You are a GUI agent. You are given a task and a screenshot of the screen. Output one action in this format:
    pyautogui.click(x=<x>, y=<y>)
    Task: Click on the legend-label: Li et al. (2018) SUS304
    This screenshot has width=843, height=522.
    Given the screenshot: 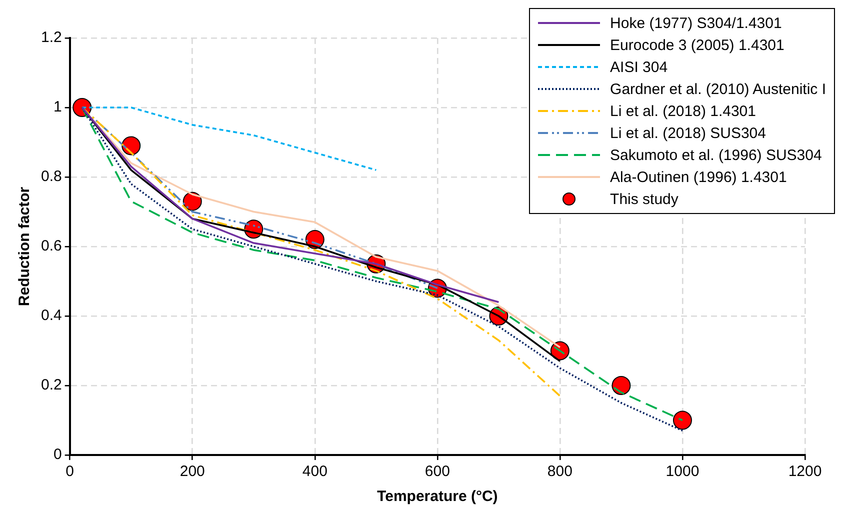 What is the action you would take?
    pyautogui.click(x=688, y=133)
    